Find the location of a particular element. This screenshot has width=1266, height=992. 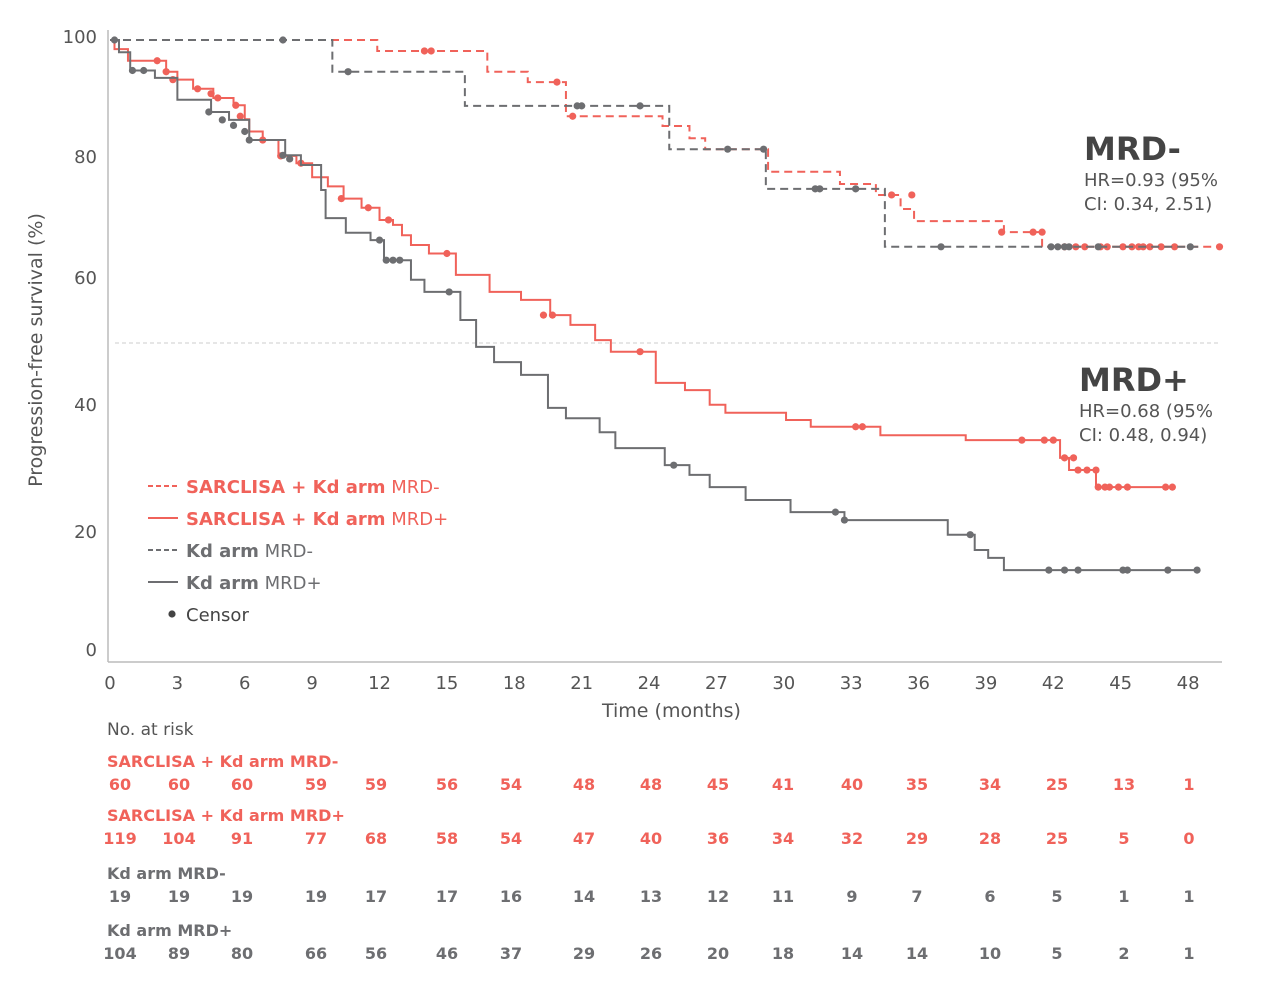

risk-value: 48 is located at coordinates (584, 784).